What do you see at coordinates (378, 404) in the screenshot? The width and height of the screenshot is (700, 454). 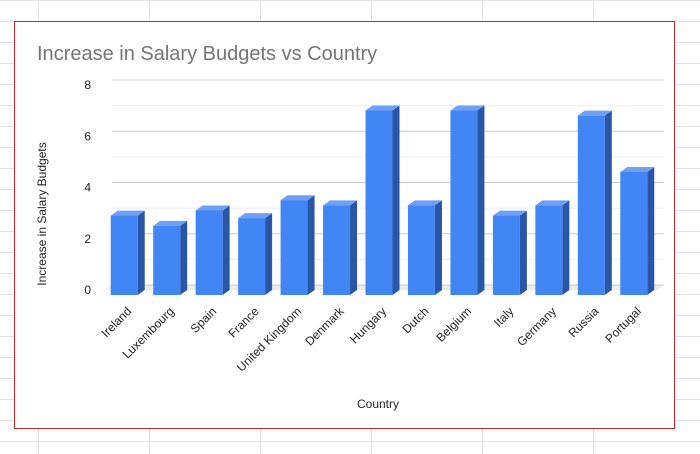 I see `x-axis-label: Country` at bounding box center [378, 404].